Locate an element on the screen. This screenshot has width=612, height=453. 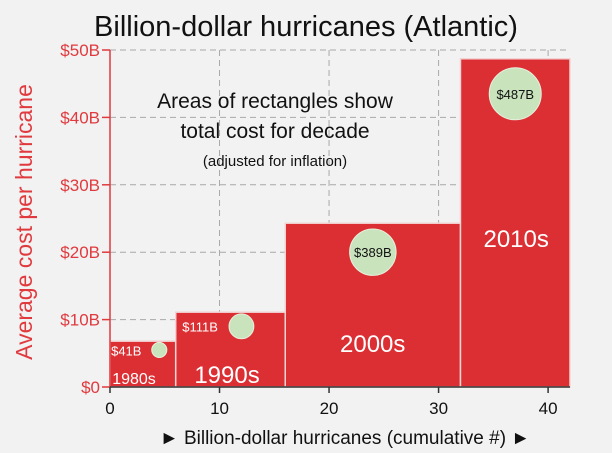
x-tick-label: 30 is located at coordinates (438, 408).